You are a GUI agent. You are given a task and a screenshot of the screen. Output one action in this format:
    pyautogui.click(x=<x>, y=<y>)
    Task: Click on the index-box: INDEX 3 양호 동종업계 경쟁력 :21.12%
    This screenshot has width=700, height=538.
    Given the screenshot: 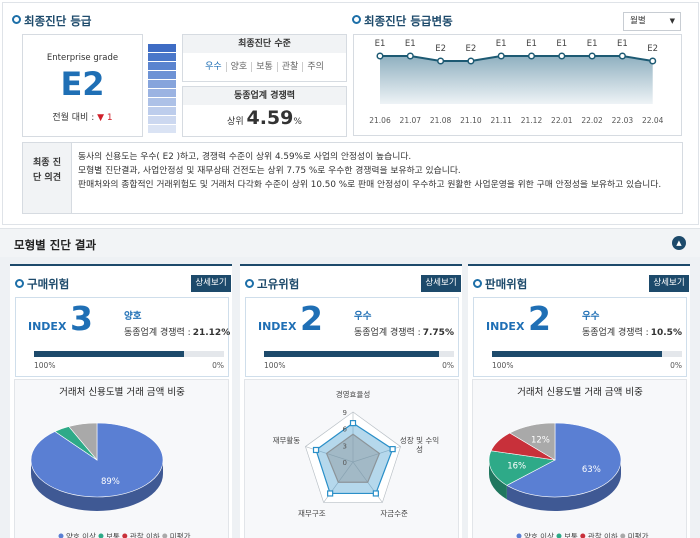 What is the action you would take?
    pyautogui.click(x=123, y=337)
    